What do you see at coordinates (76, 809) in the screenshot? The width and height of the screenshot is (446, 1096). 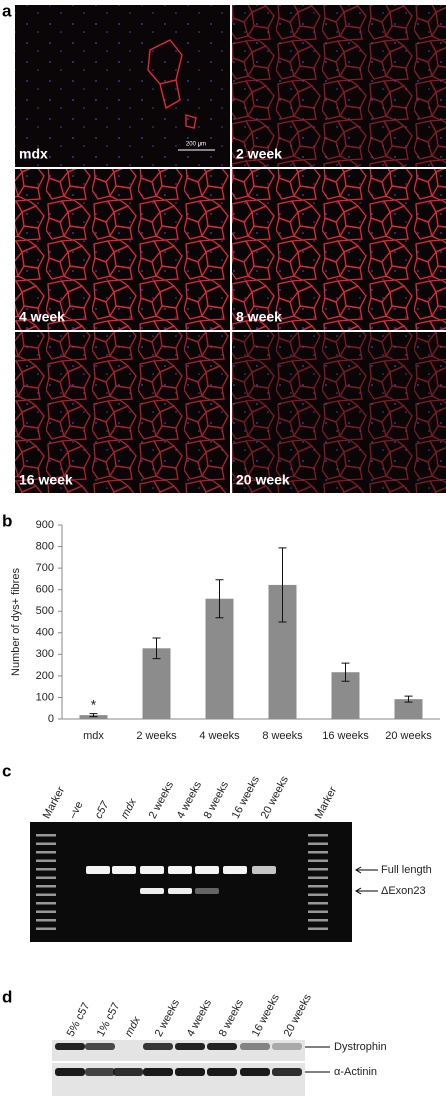 I see `lane-label: –ve` at bounding box center [76, 809].